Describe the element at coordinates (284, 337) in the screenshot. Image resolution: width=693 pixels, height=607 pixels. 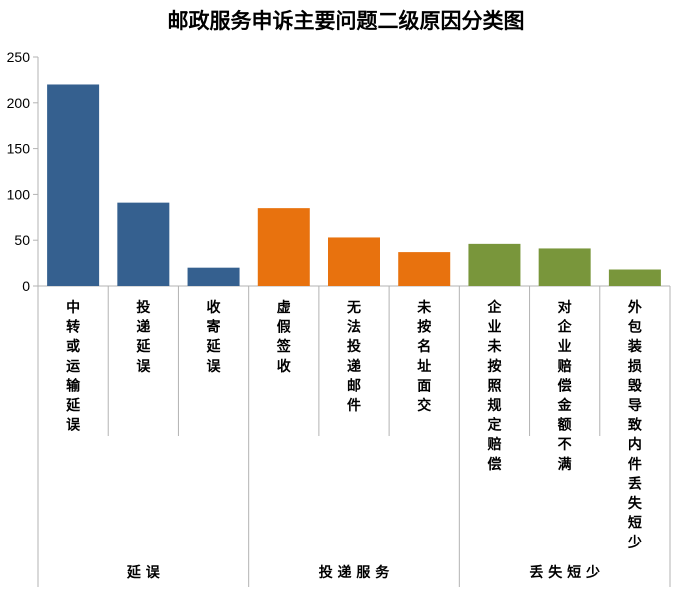
I see `category-label: 虚假签收` at that location.